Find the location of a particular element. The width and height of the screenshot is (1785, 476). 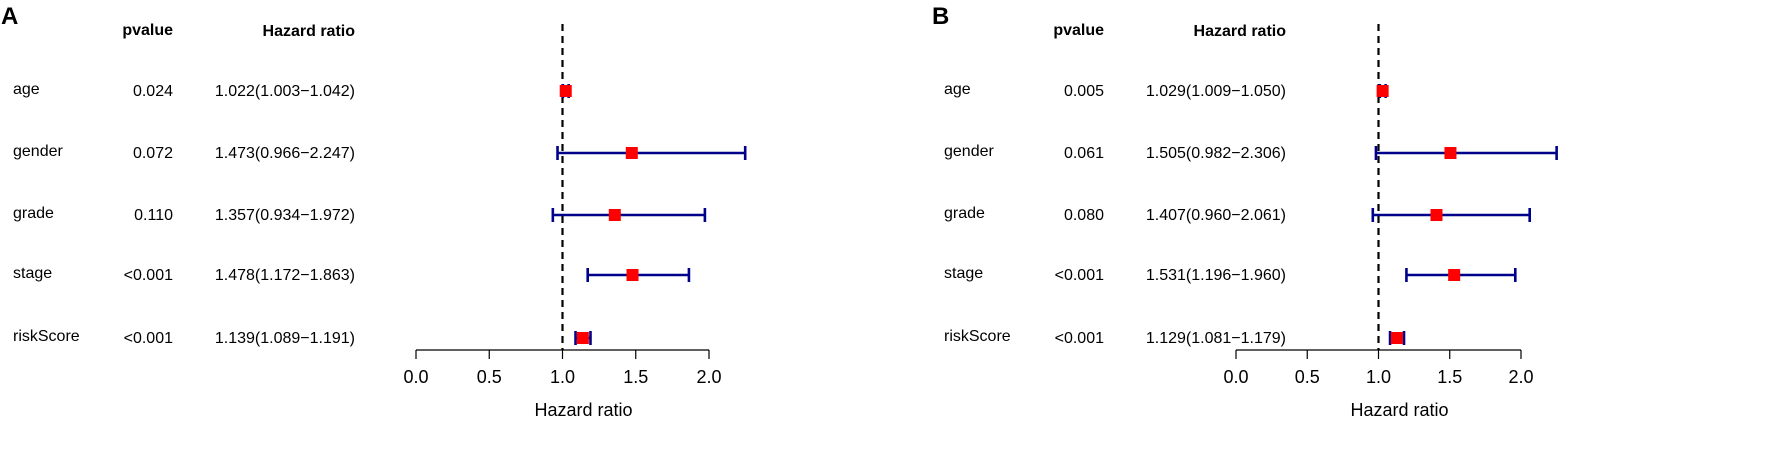

hazard-ratio-cell: 1.029(1.009−1.050) is located at coordinates (1216, 91).